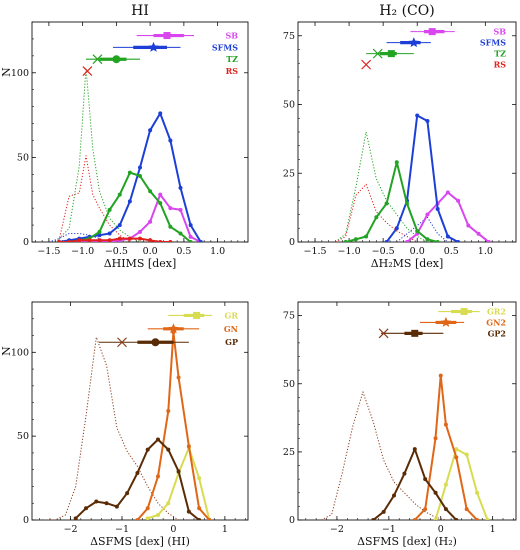 Image resolution: width=520 pixels, height=550 pixels. What do you see at coordinates (20, 352) in the screenshot?
I see `y-tick-label: 100` at bounding box center [20, 352].